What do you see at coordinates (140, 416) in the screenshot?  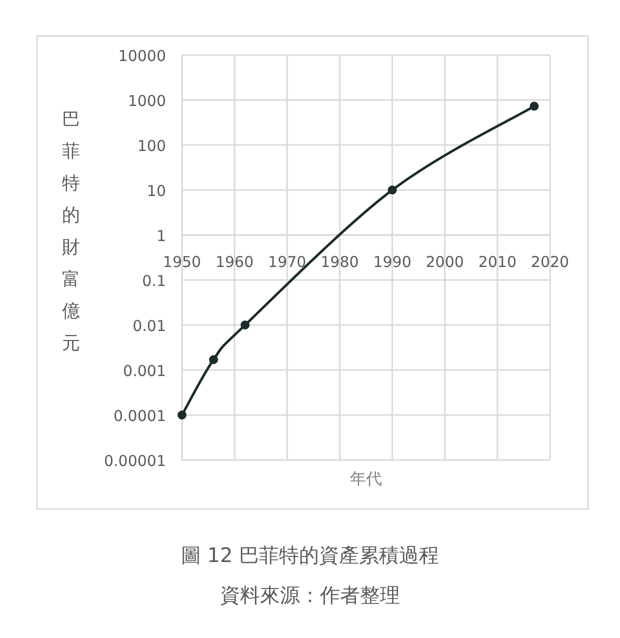 I see `y-tick-label: 0.0001` at bounding box center [140, 416].